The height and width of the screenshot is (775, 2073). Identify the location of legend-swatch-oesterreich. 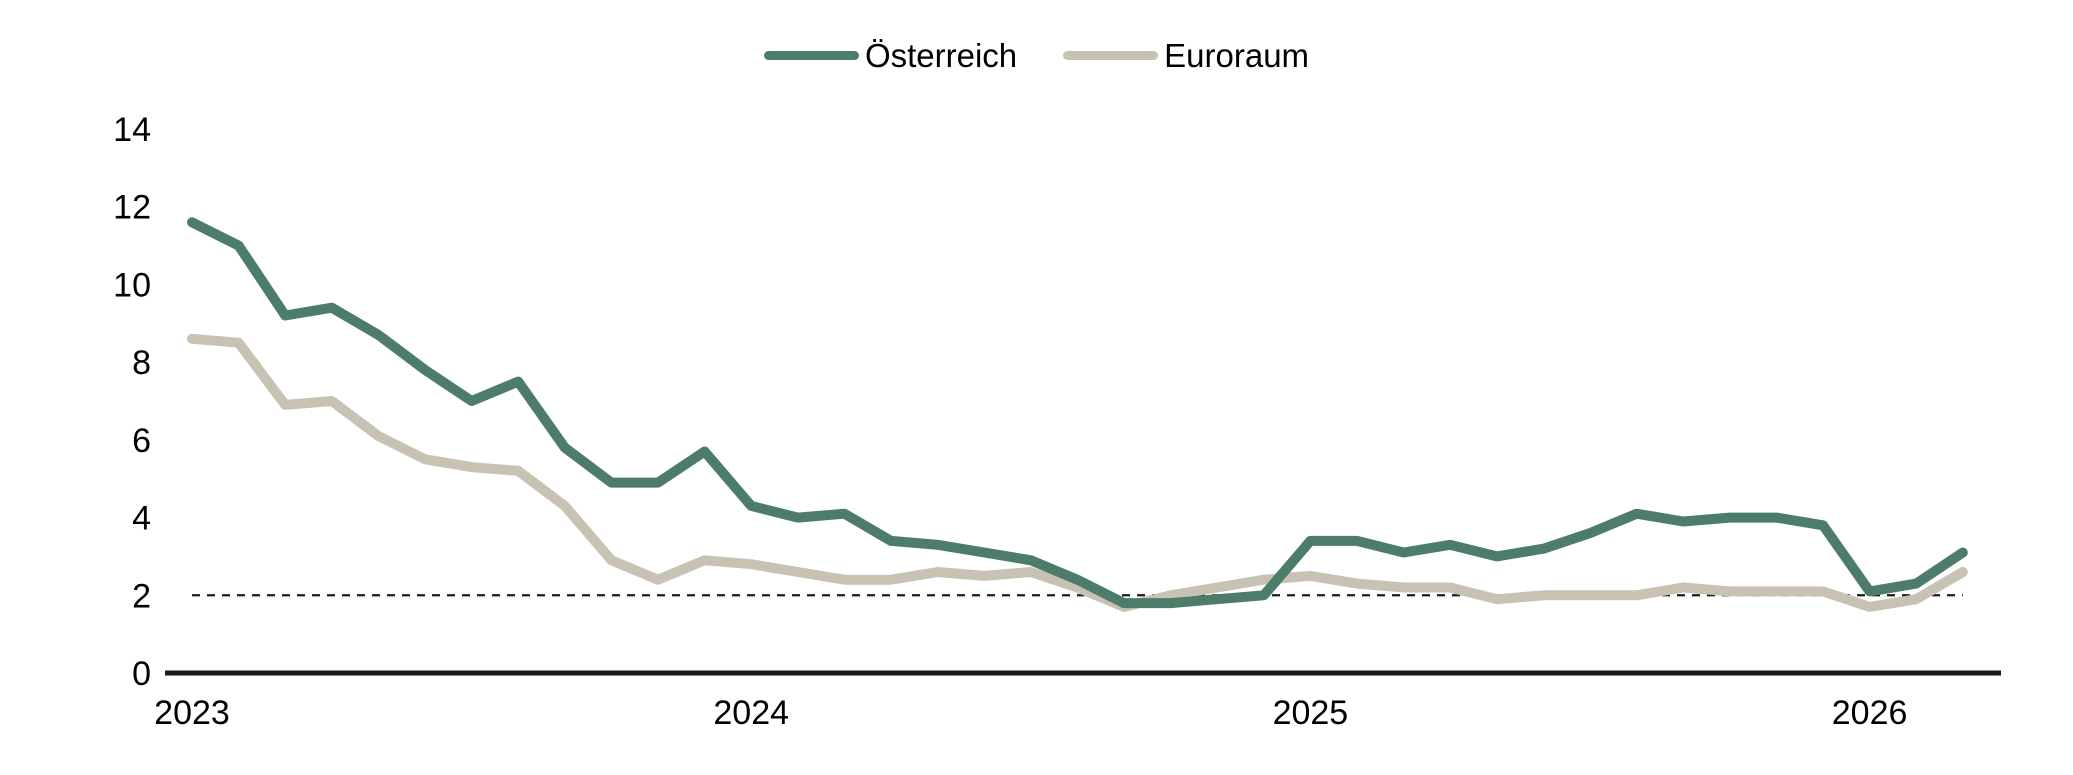
(811, 56).